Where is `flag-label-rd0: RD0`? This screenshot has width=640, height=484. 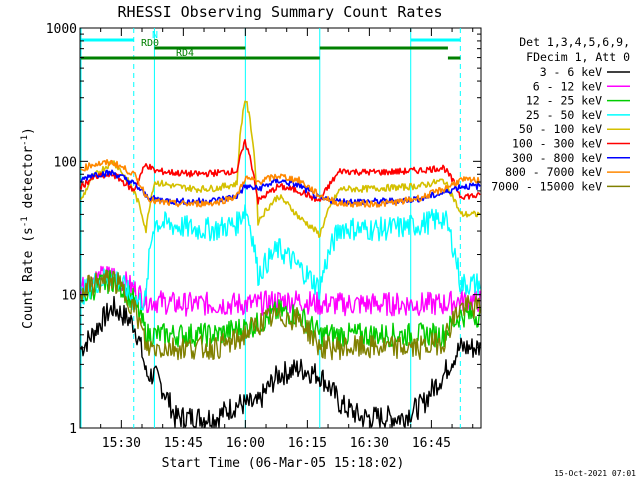
flag-label-rd0: RD0 is located at coordinates (150, 43).